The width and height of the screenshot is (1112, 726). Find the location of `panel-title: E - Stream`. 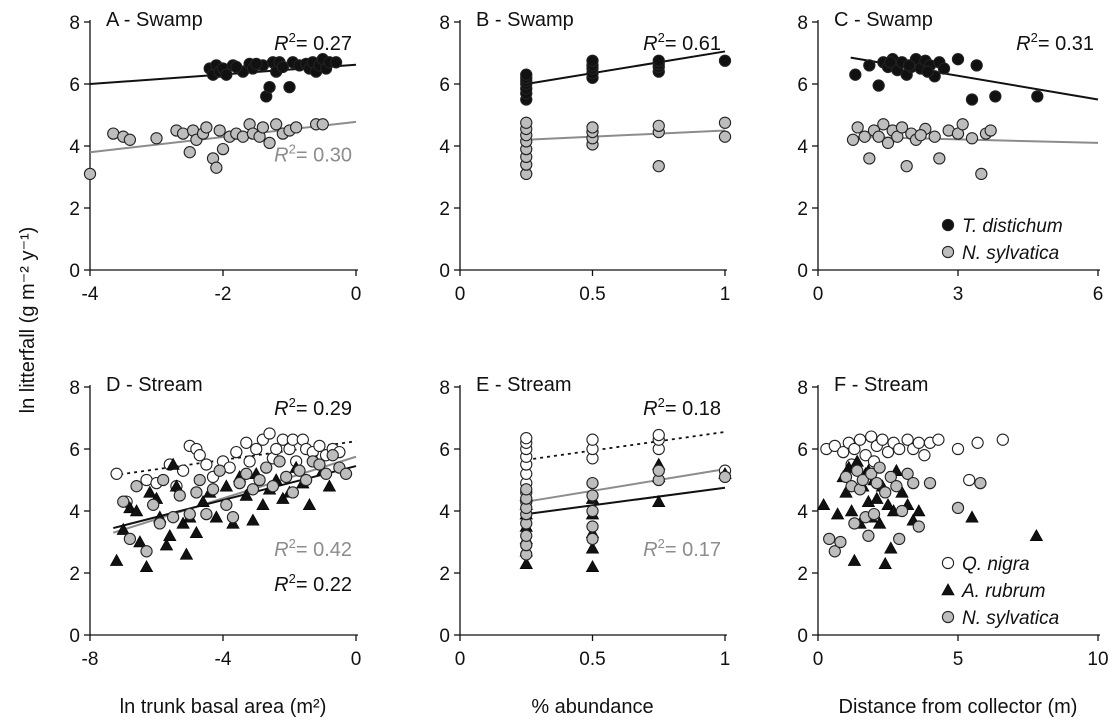

panel-title: E - Stream is located at coordinates (524, 385).